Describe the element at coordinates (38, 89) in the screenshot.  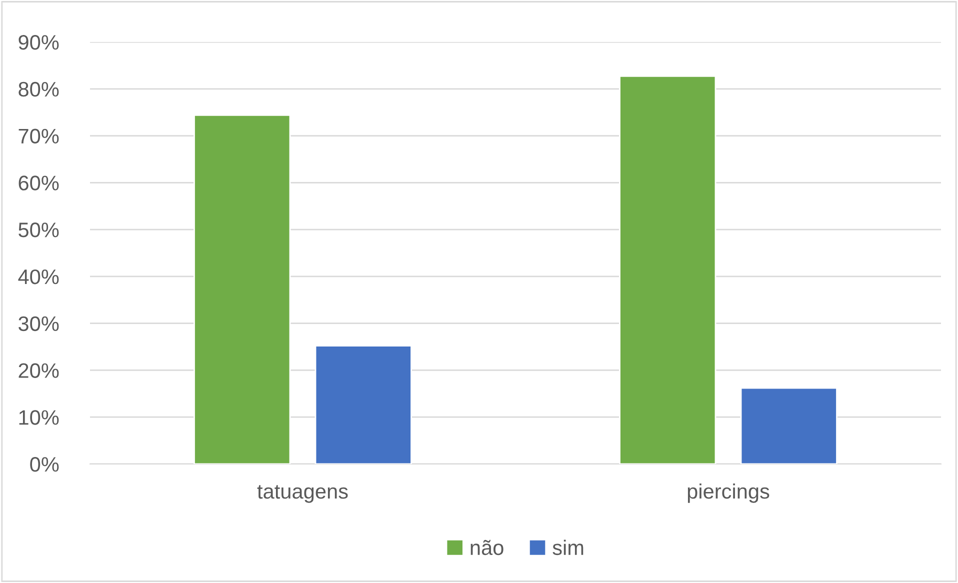
I see `y-tick-label: 80%` at that location.